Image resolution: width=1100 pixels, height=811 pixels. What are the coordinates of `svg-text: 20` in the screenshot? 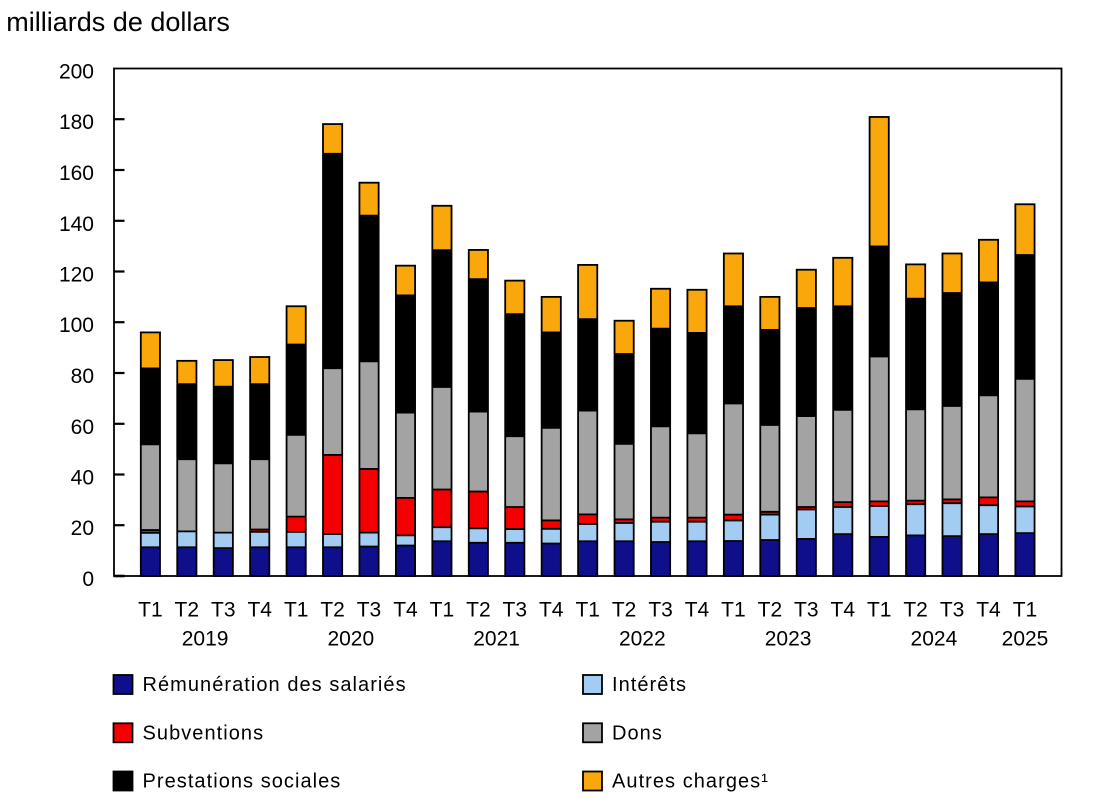 It's located at (82, 528).